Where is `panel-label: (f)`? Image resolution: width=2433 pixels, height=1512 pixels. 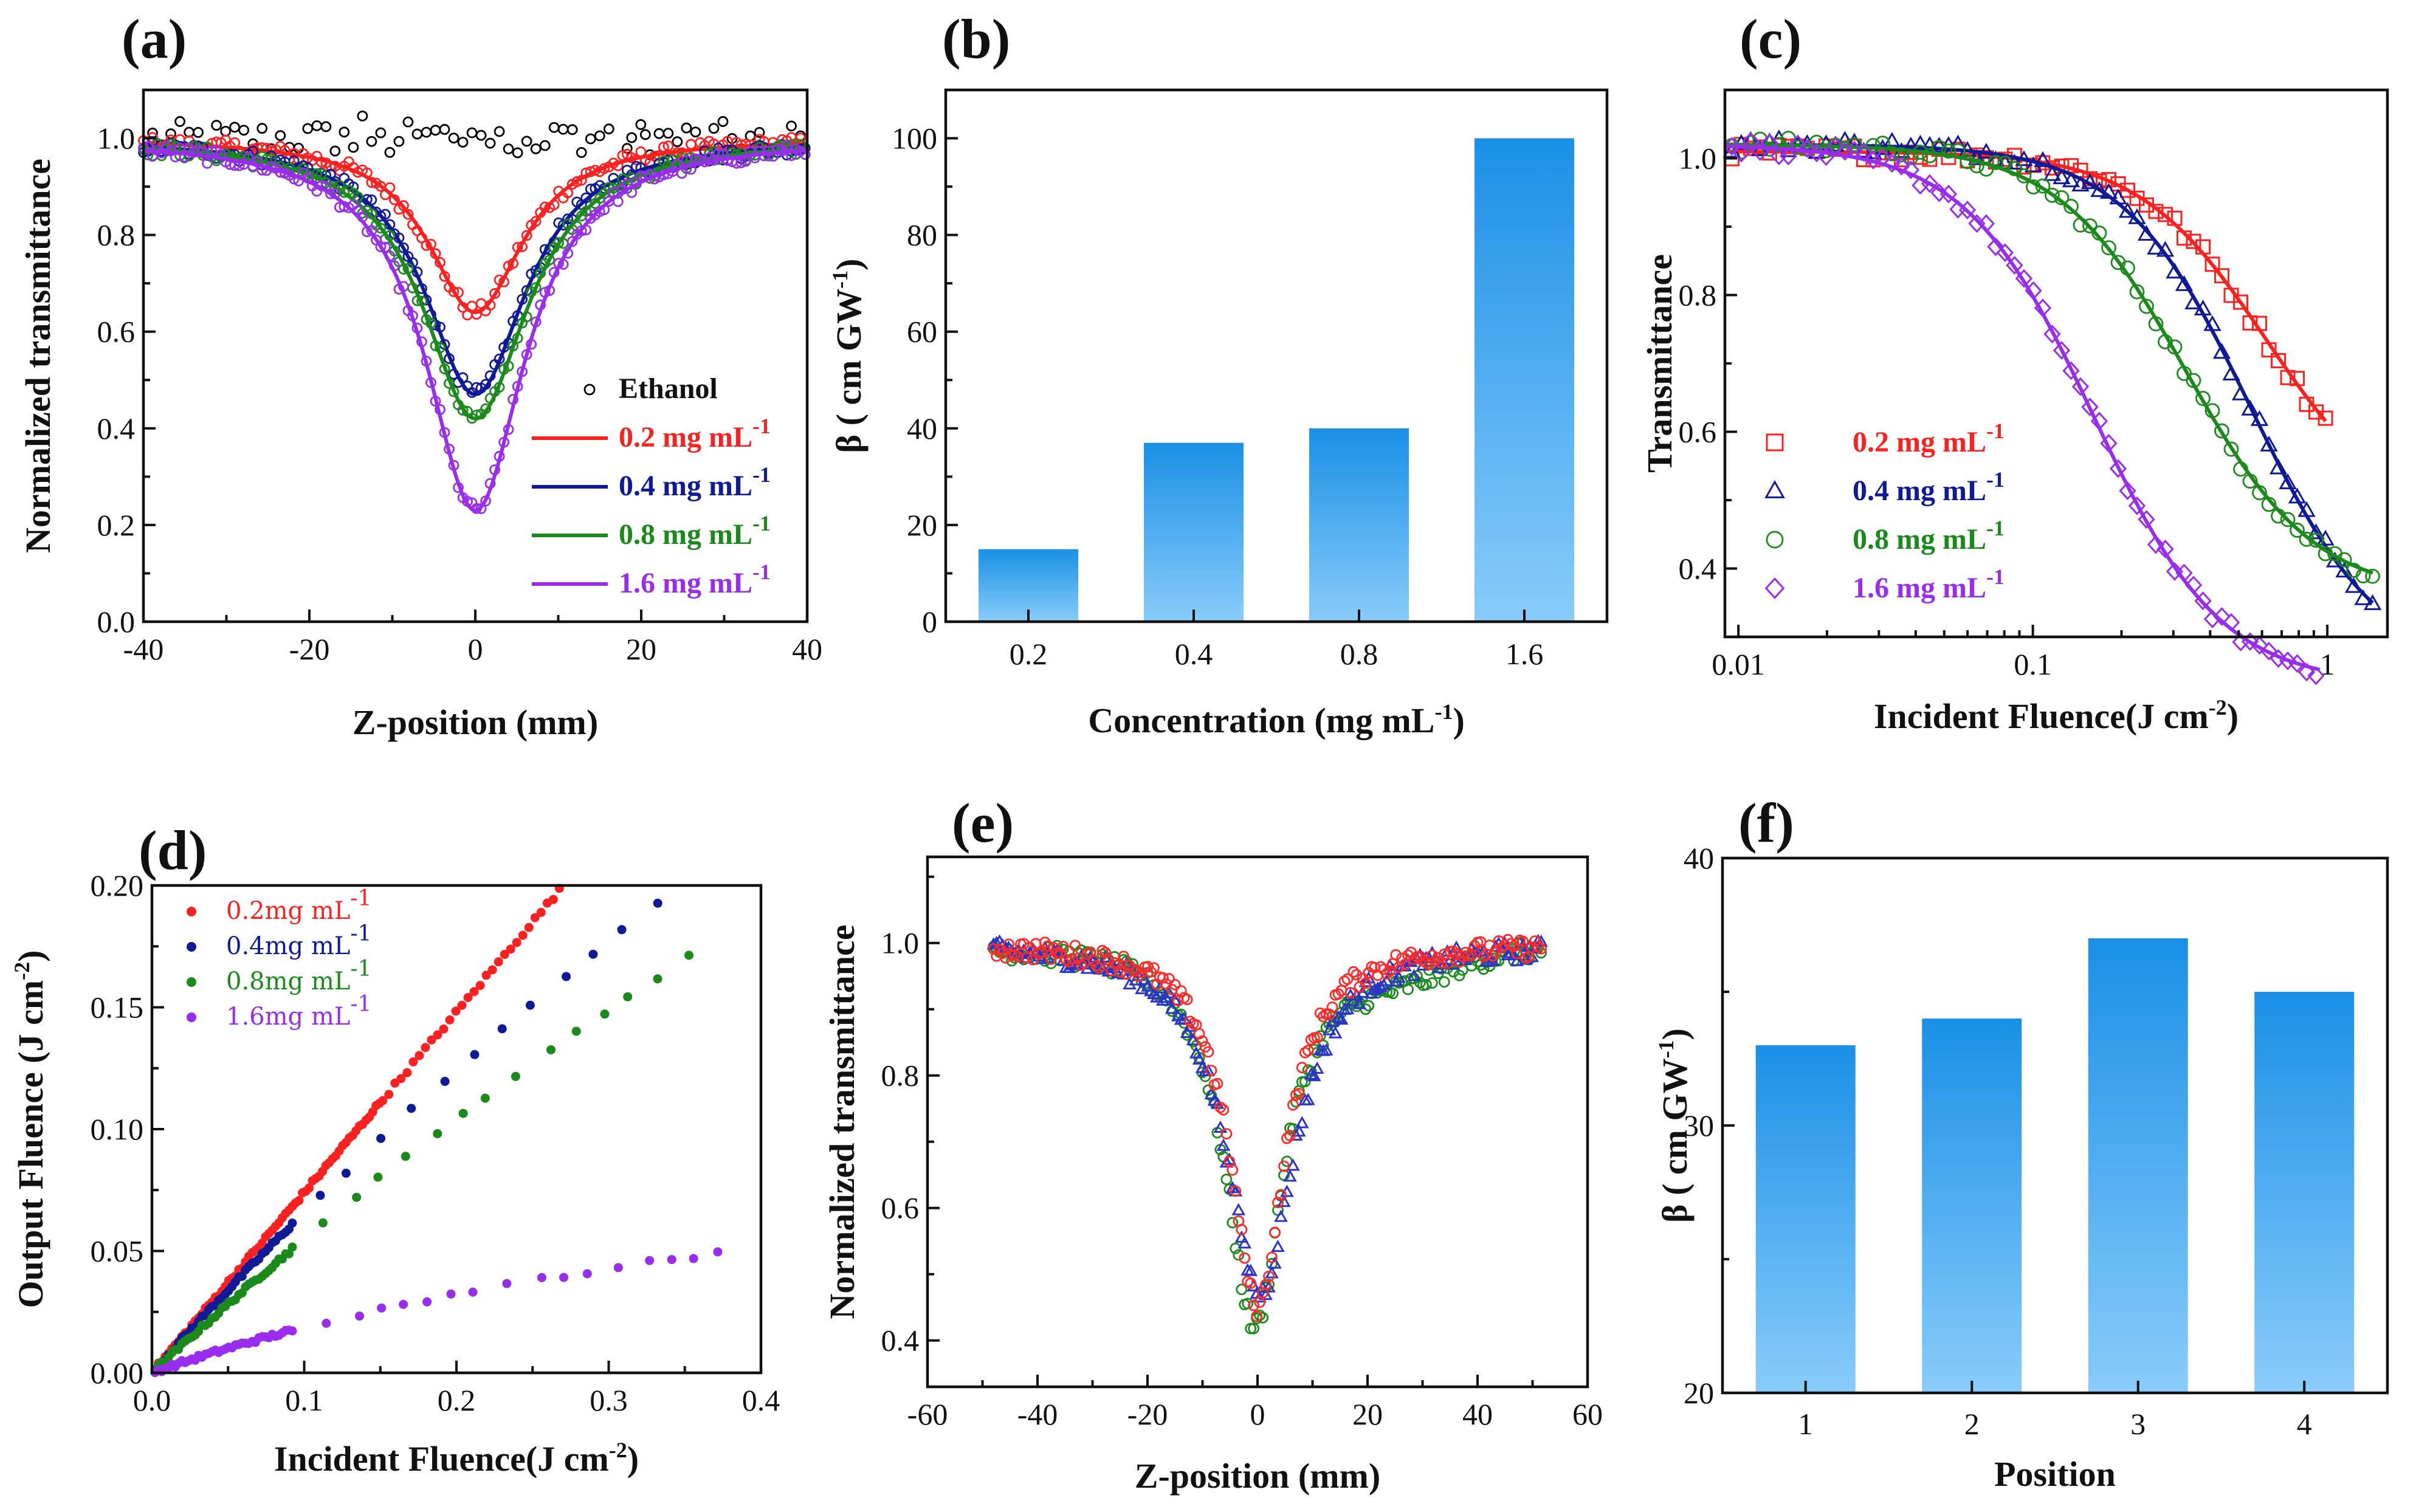
panel-label: (f) is located at coordinates (1766, 823).